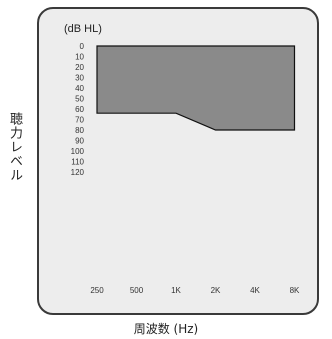 This screenshot has width=332, height=339. Describe the element at coordinates (216, 290) in the screenshot. I see `x-tick-label: 2K` at that location.